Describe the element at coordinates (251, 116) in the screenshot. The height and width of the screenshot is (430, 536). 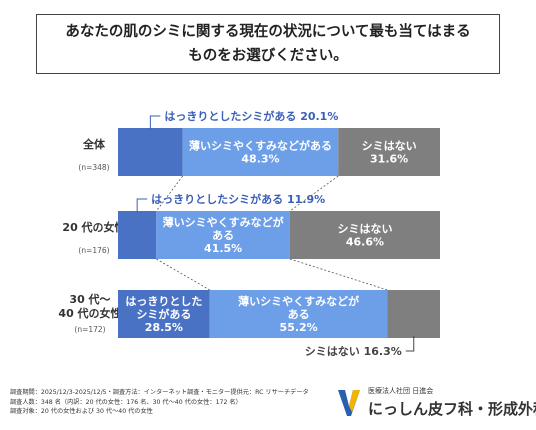
I see `segment-value-label: はっきりとしたシミがある 20.1%` at that location.